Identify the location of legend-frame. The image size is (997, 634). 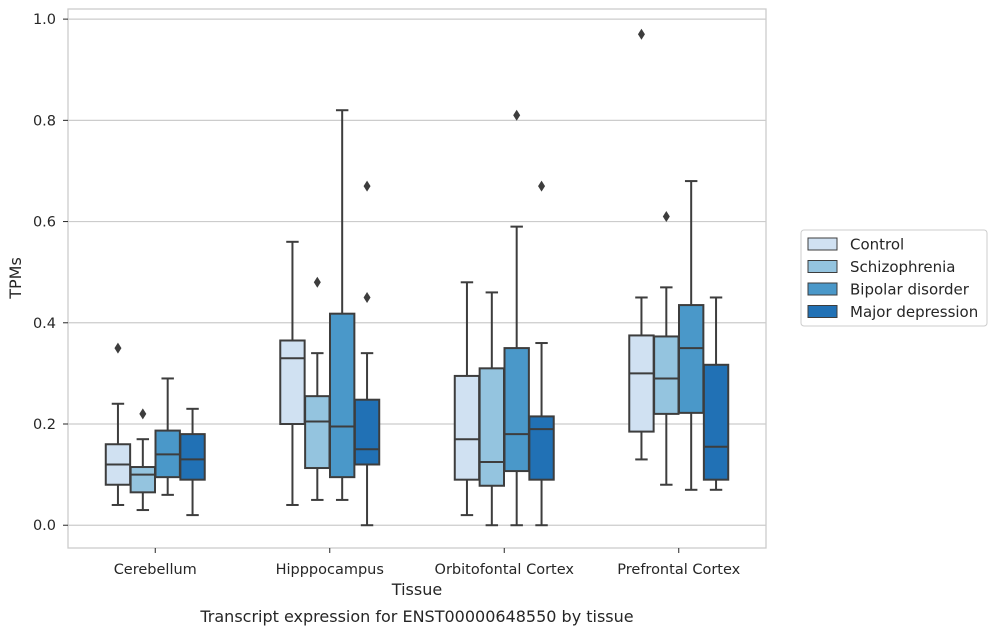
(894, 278).